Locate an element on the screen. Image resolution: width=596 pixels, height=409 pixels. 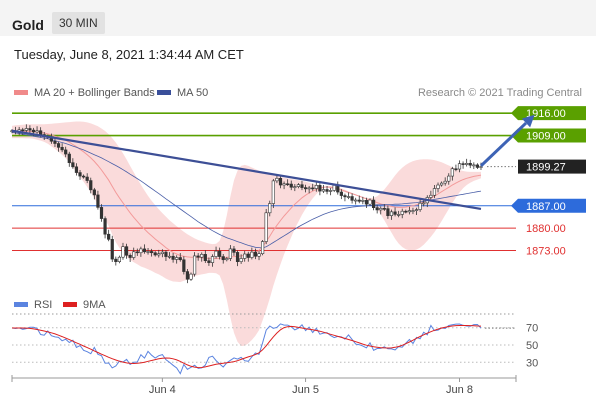
level-label-resistance: 1909.00 is located at coordinates (546, 137).